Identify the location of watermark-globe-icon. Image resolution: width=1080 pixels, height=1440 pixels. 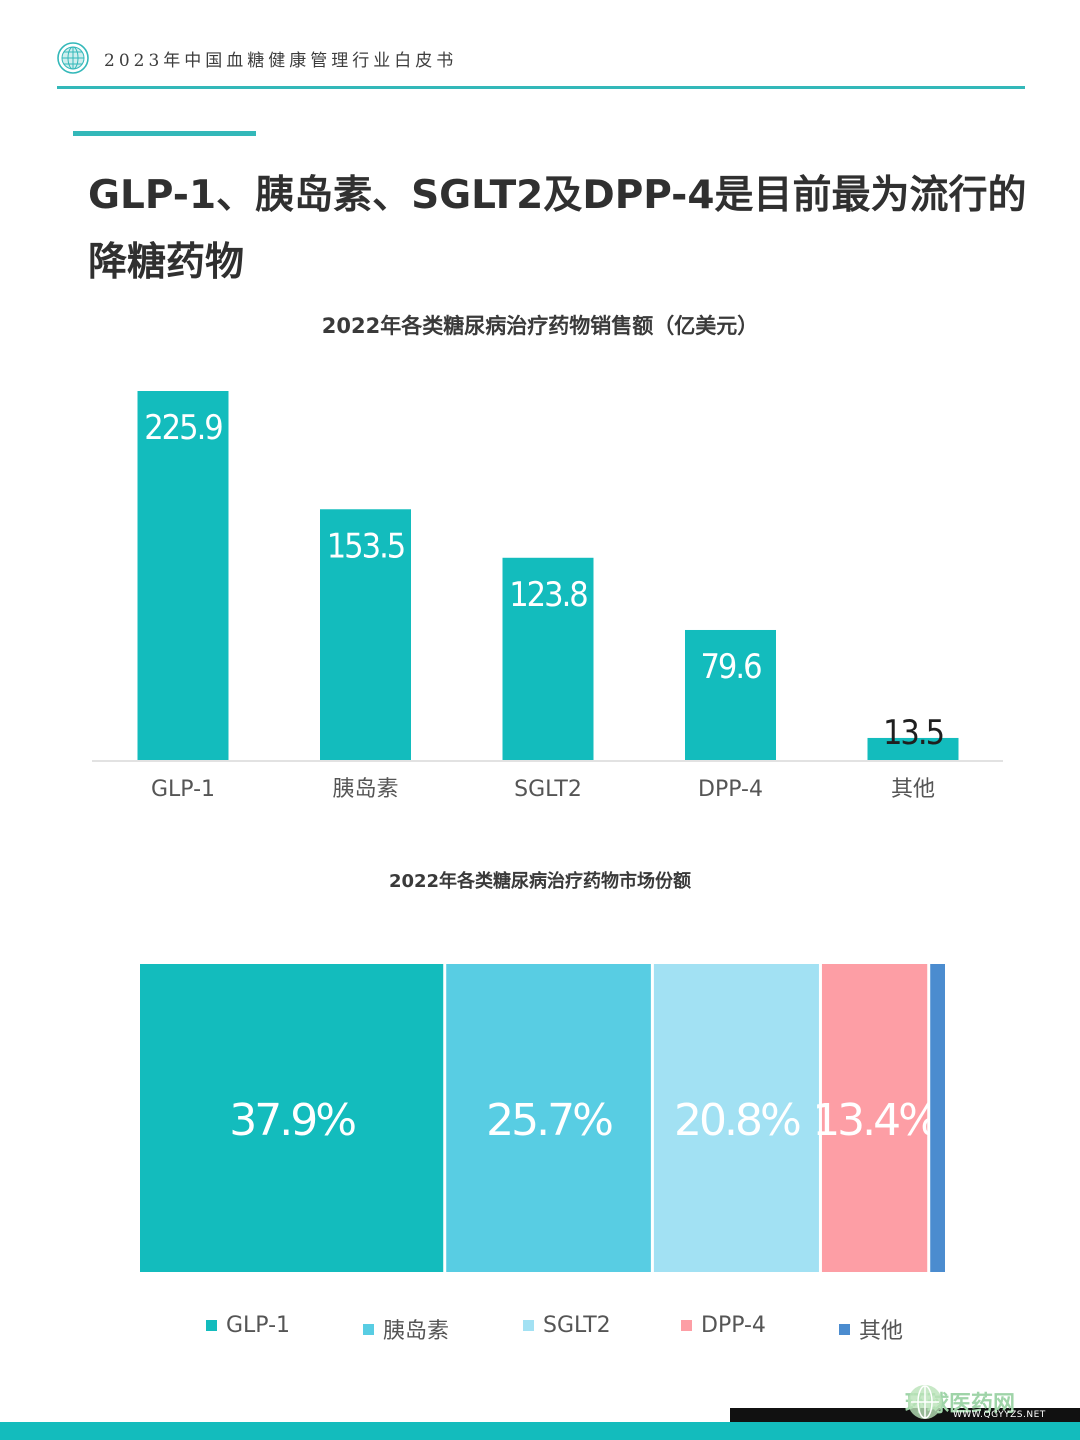
(925, 1402).